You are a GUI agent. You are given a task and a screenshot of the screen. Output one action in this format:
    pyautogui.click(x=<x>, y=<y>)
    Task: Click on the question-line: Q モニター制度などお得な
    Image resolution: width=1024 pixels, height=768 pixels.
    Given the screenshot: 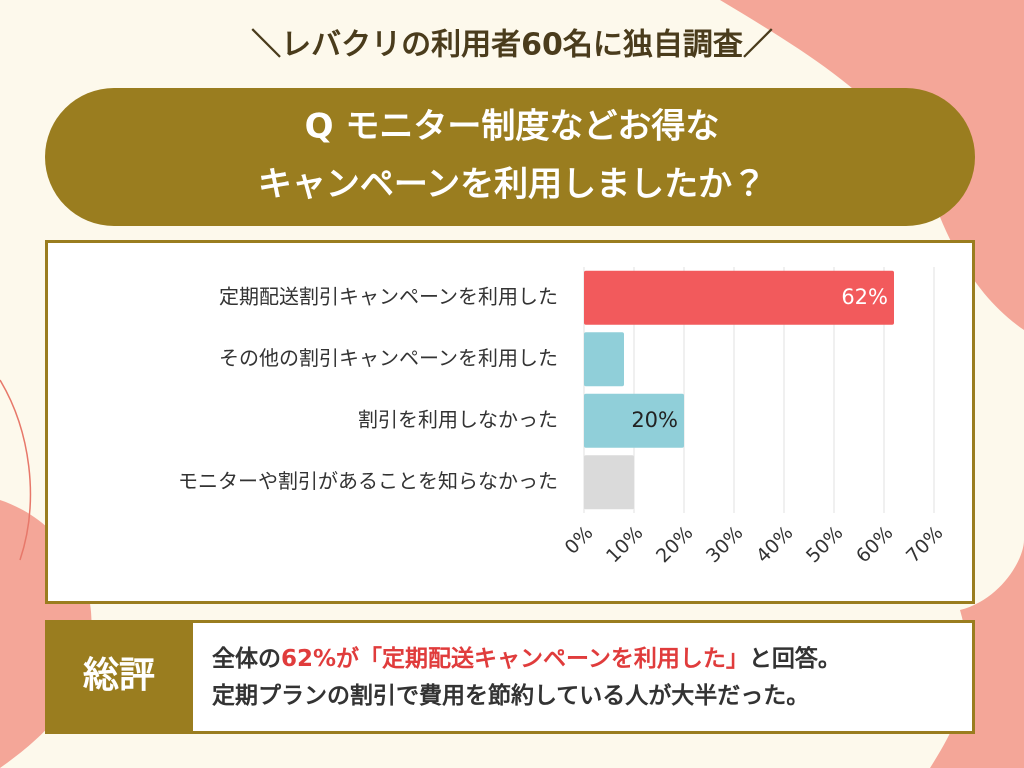 What is the action you would take?
    pyautogui.click(x=512, y=127)
    